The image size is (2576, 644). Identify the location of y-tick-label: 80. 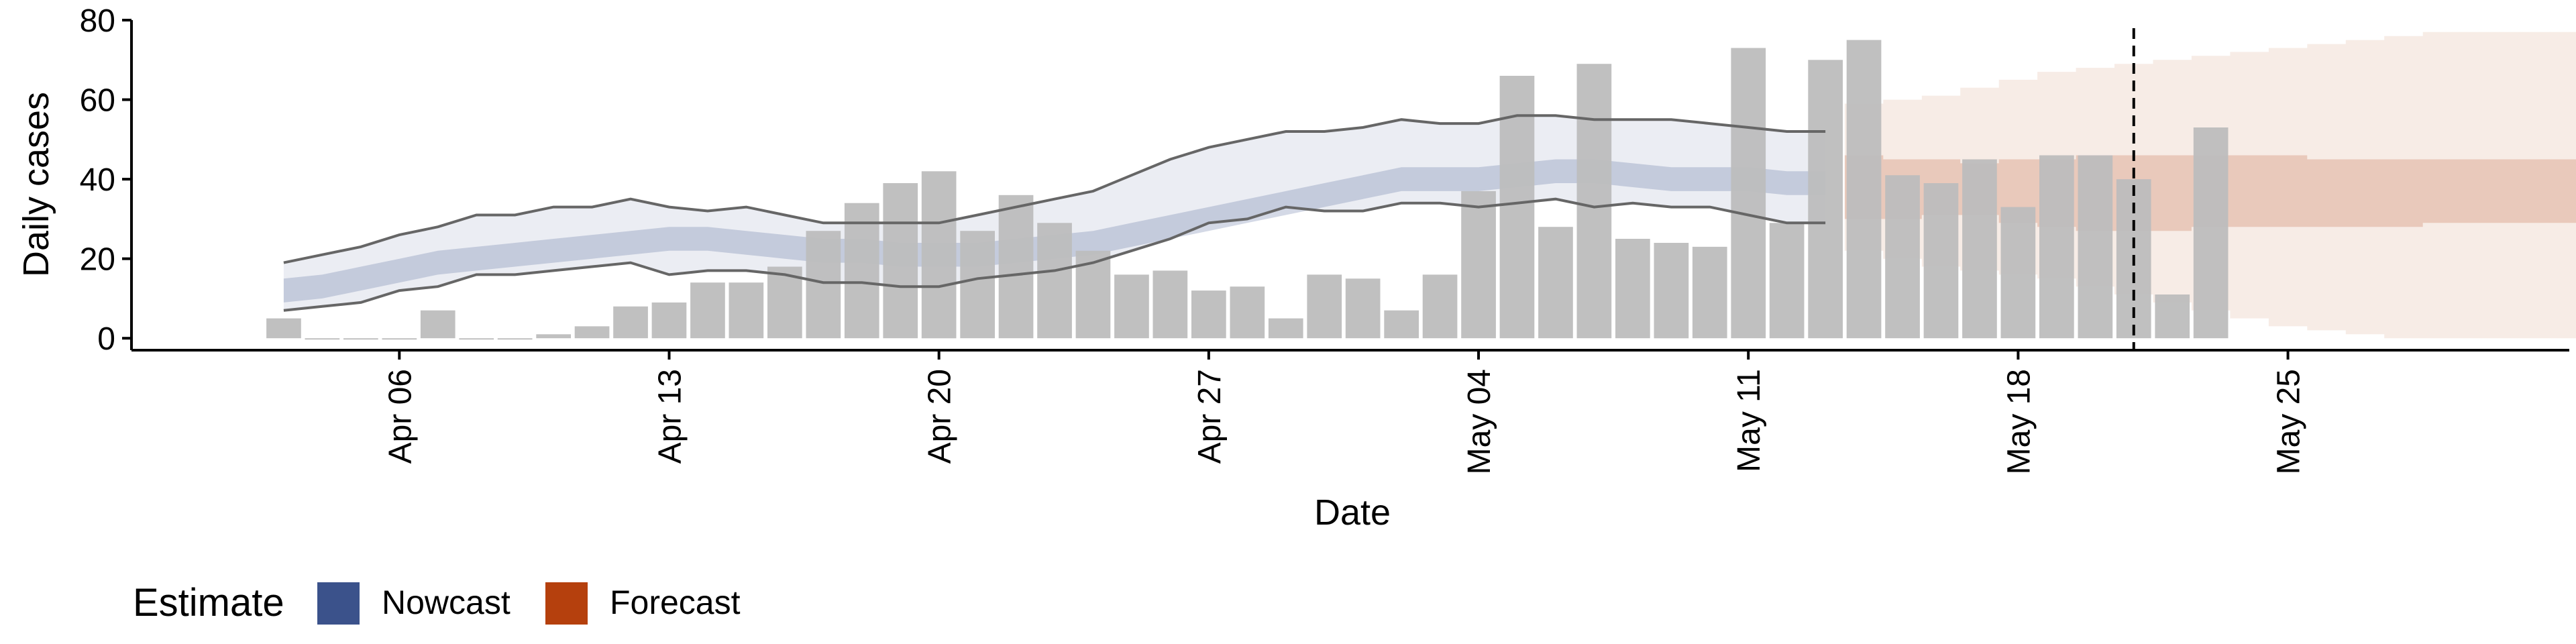
(97, 21).